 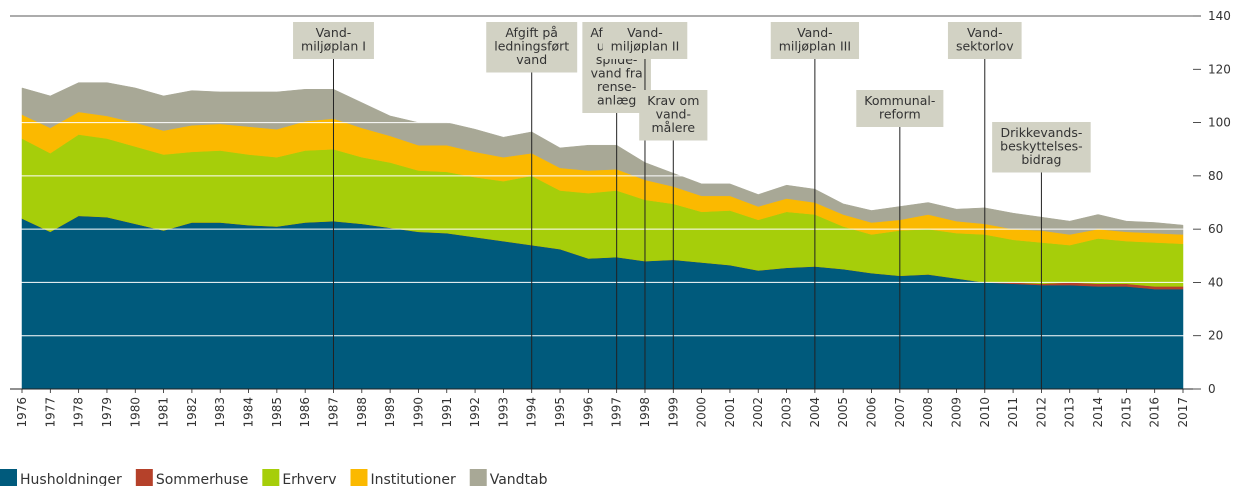 I want to click on x-tick-label: 1982, so click(x=192, y=412).